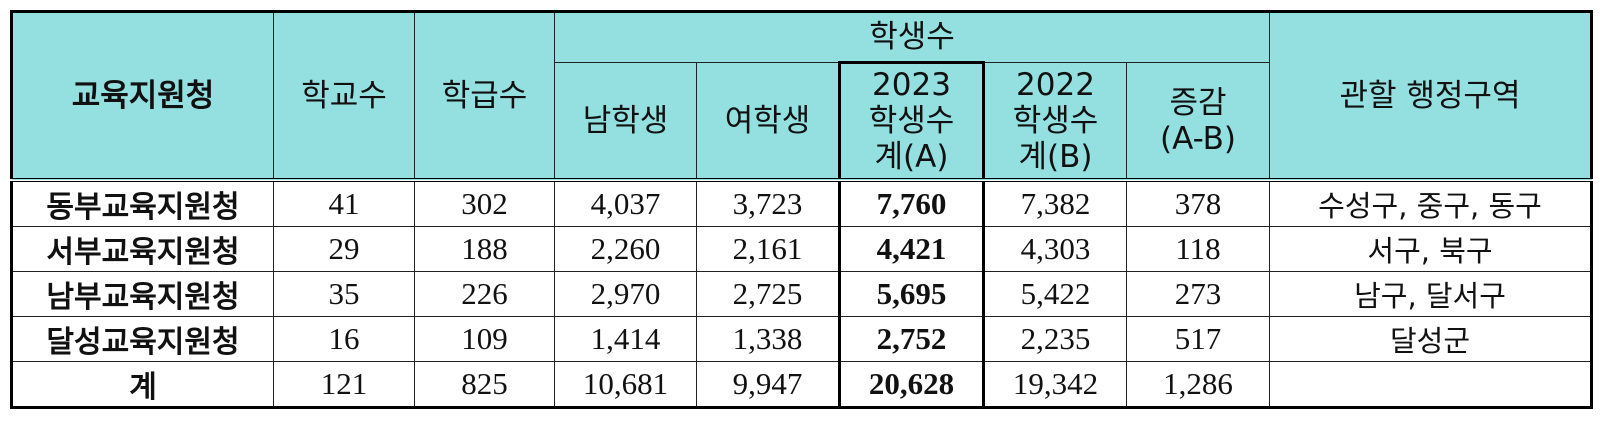  What do you see at coordinates (142, 249) in the screenshot?
I see `district-cell: 서부교육지원청` at bounding box center [142, 249].